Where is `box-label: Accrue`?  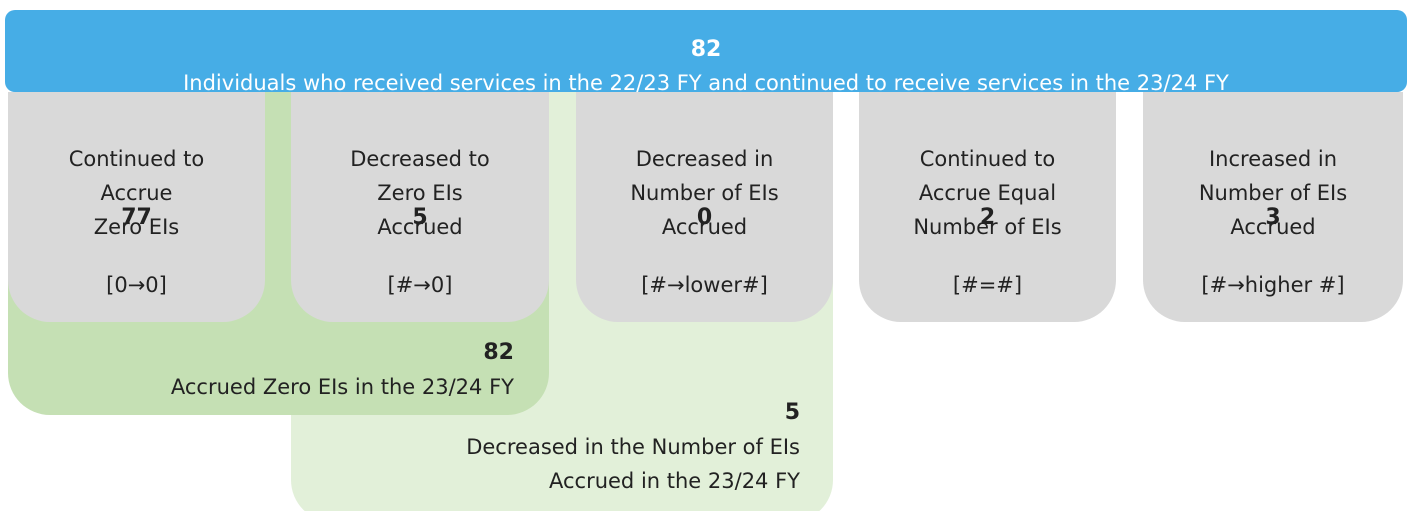 box-label: Accrue is located at coordinates (136, 193).